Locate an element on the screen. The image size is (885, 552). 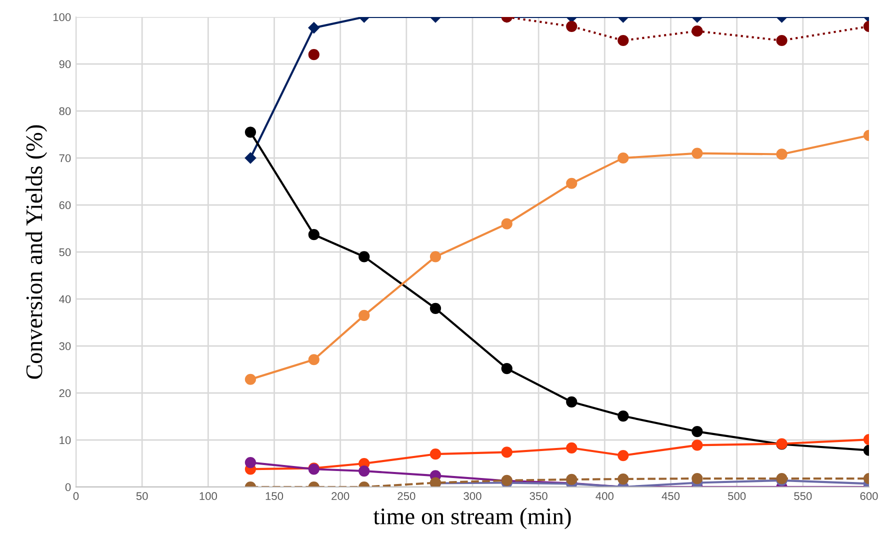
x-tick-label: 450 is located at coordinates (671, 496).